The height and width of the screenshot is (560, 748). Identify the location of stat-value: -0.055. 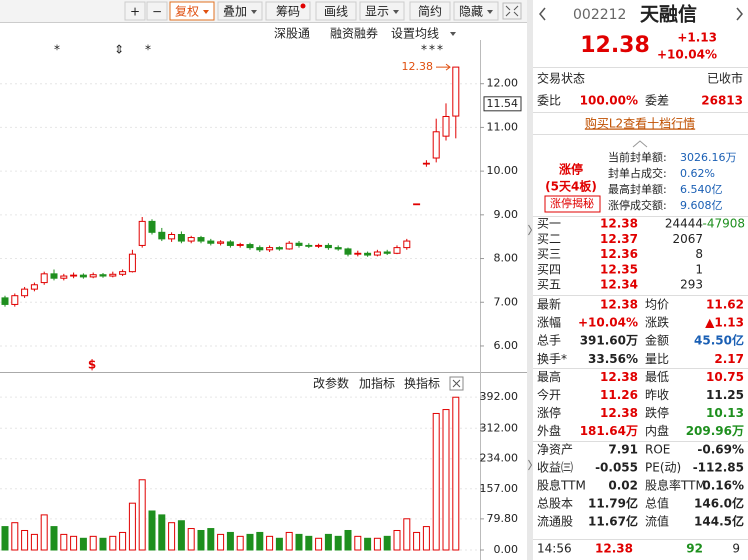
(616, 467).